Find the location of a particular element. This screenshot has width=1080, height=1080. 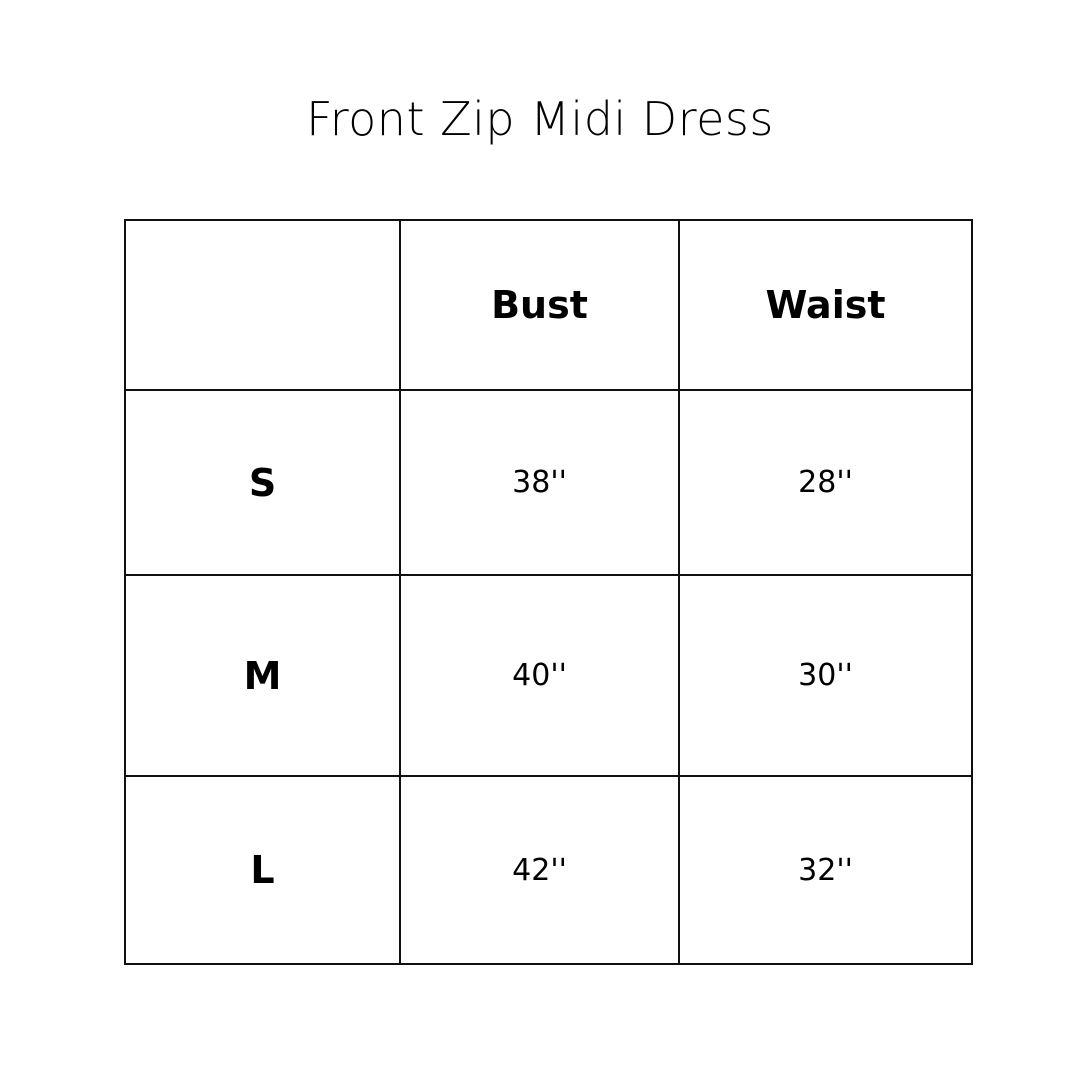

header-waist: Waist is located at coordinates (825, 305).